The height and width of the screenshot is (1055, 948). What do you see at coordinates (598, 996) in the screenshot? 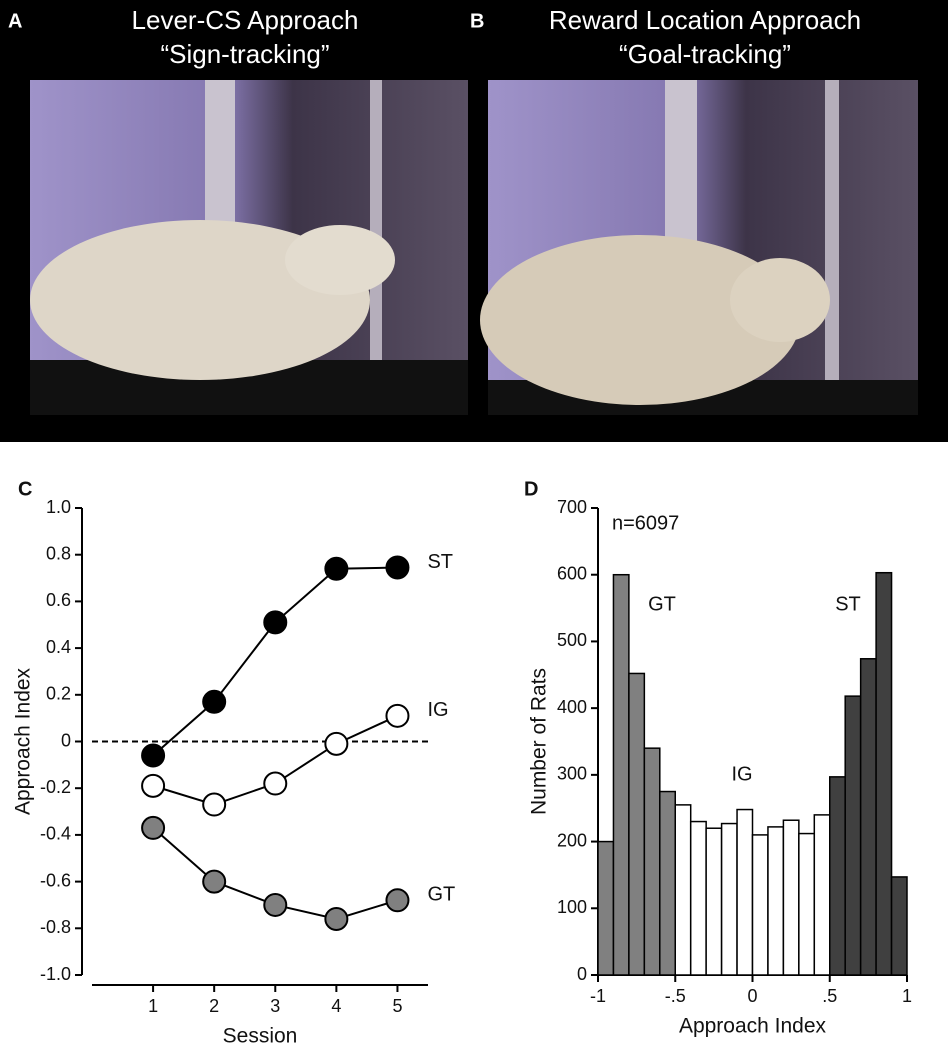
I see `x-tick-label: -1` at bounding box center [598, 996].